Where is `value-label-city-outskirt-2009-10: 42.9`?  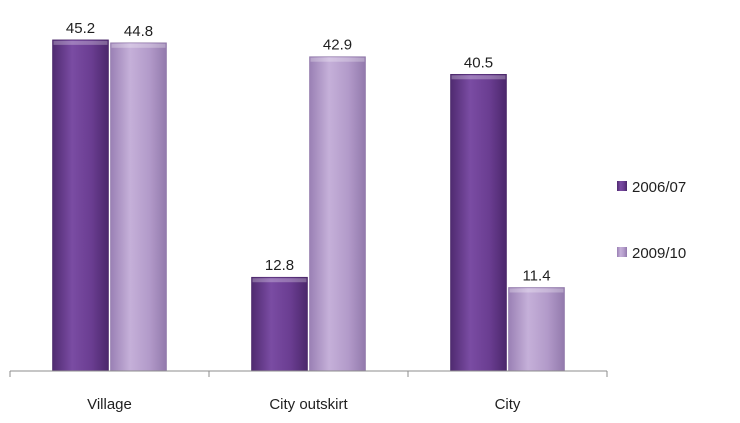 value-label-city-outskirt-2009-10: 42.9 is located at coordinates (337, 45).